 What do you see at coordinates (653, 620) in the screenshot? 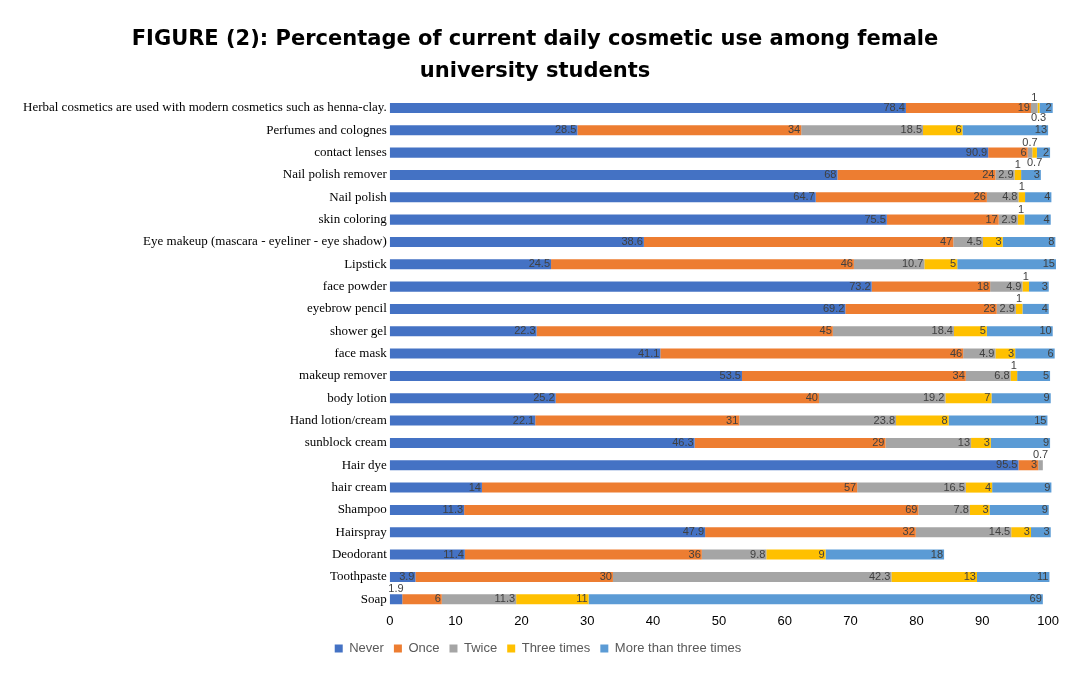
I see `x-tick-label: 40` at bounding box center [653, 620].